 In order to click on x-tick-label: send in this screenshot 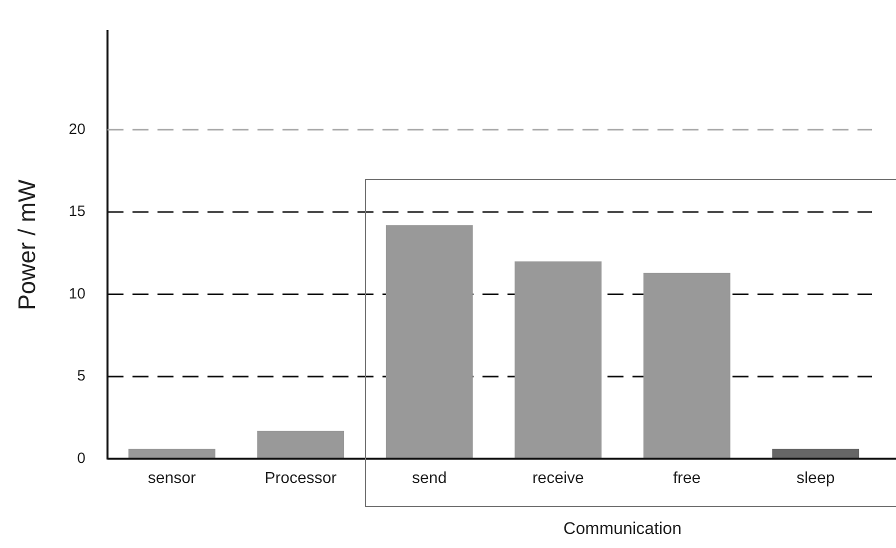, I will do `click(429, 478)`.